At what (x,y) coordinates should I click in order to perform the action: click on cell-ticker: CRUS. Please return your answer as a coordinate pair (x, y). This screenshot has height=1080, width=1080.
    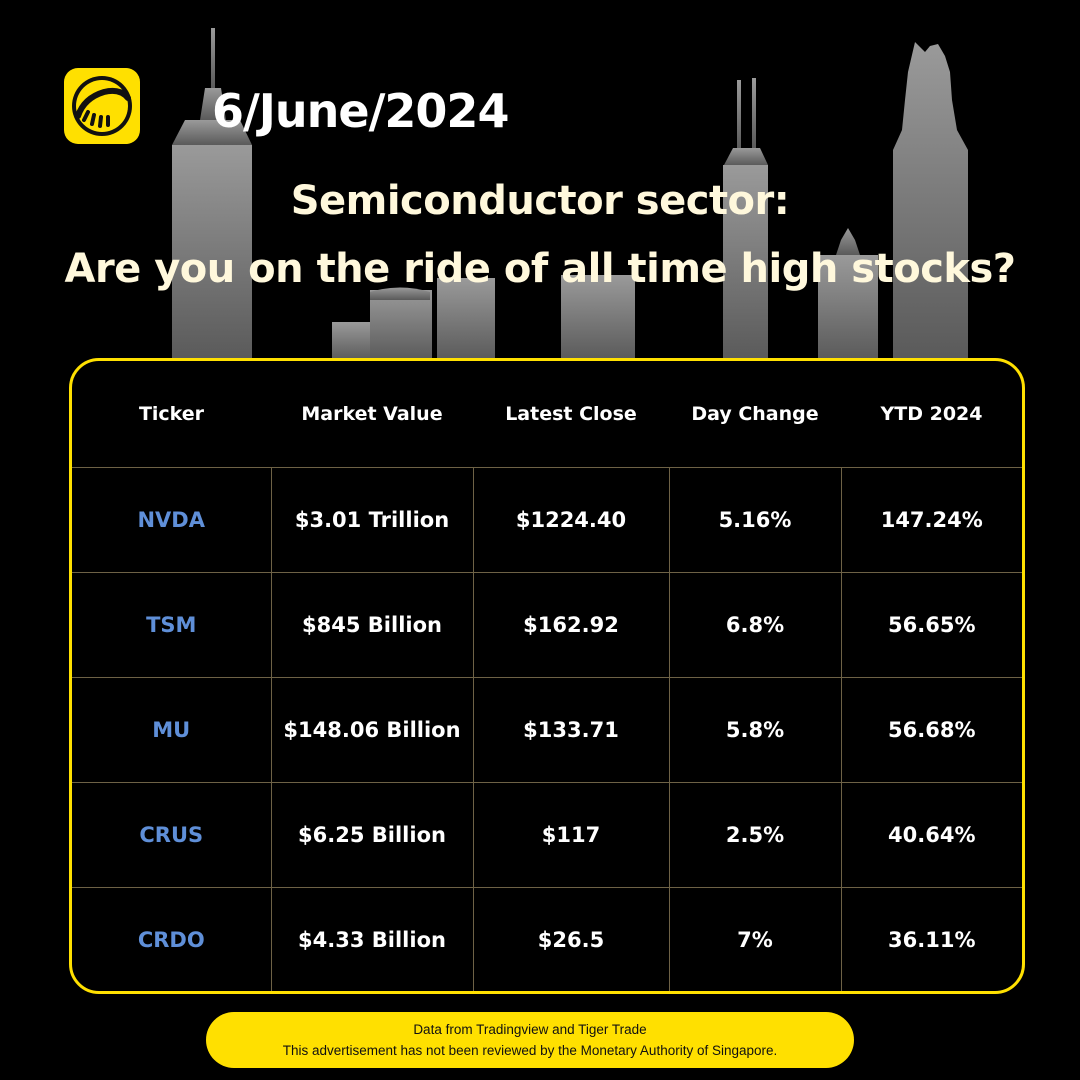
    Looking at the image, I should click on (171, 835).